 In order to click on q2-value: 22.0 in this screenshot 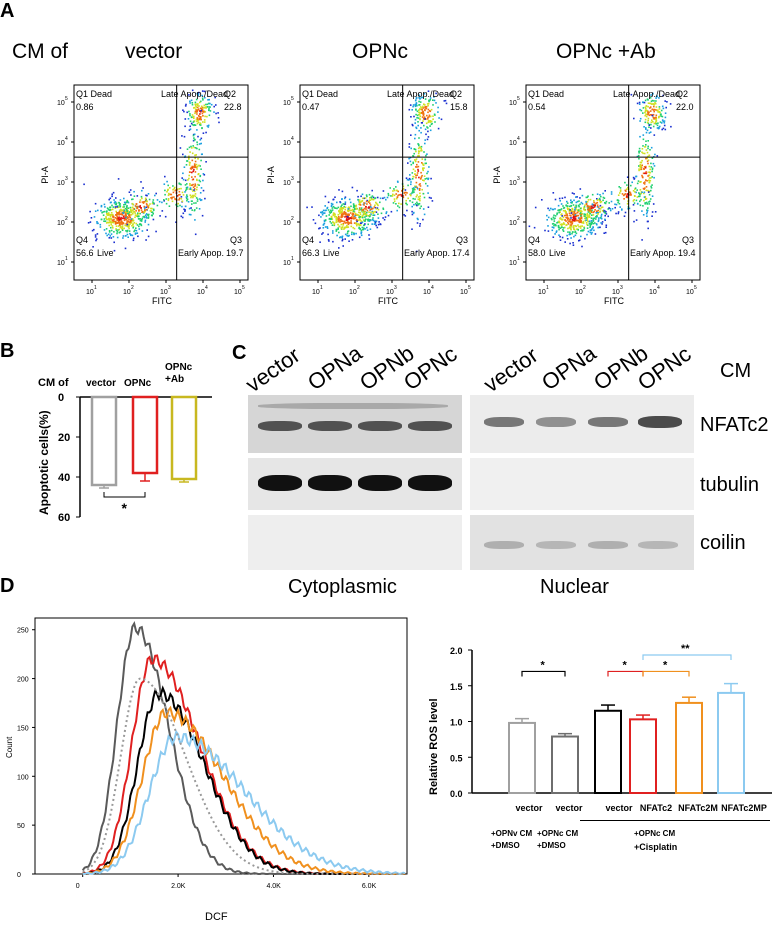, I will do `click(685, 107)`.